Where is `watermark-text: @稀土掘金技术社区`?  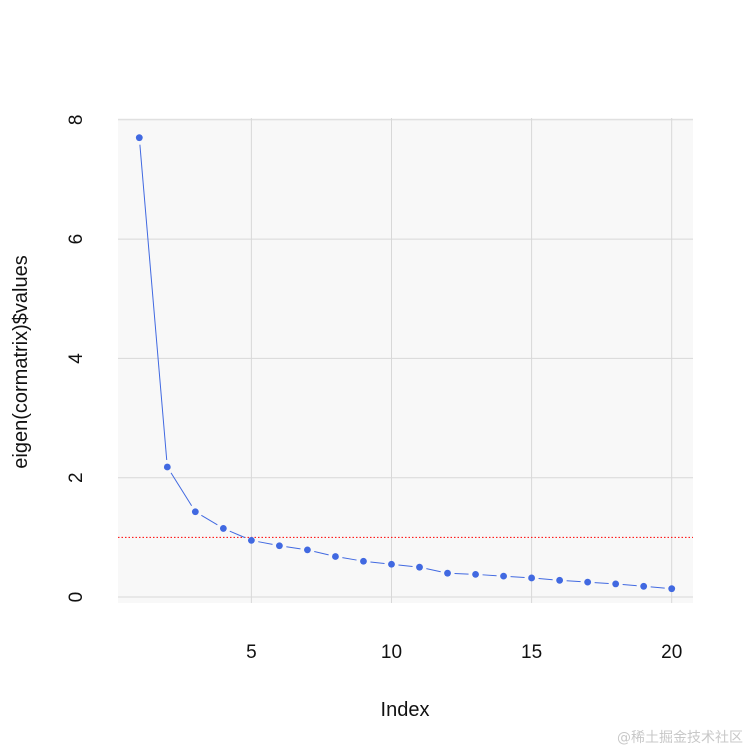
watermark-text: @稀土掘金技术社区 is located at coordinates (680, 738).